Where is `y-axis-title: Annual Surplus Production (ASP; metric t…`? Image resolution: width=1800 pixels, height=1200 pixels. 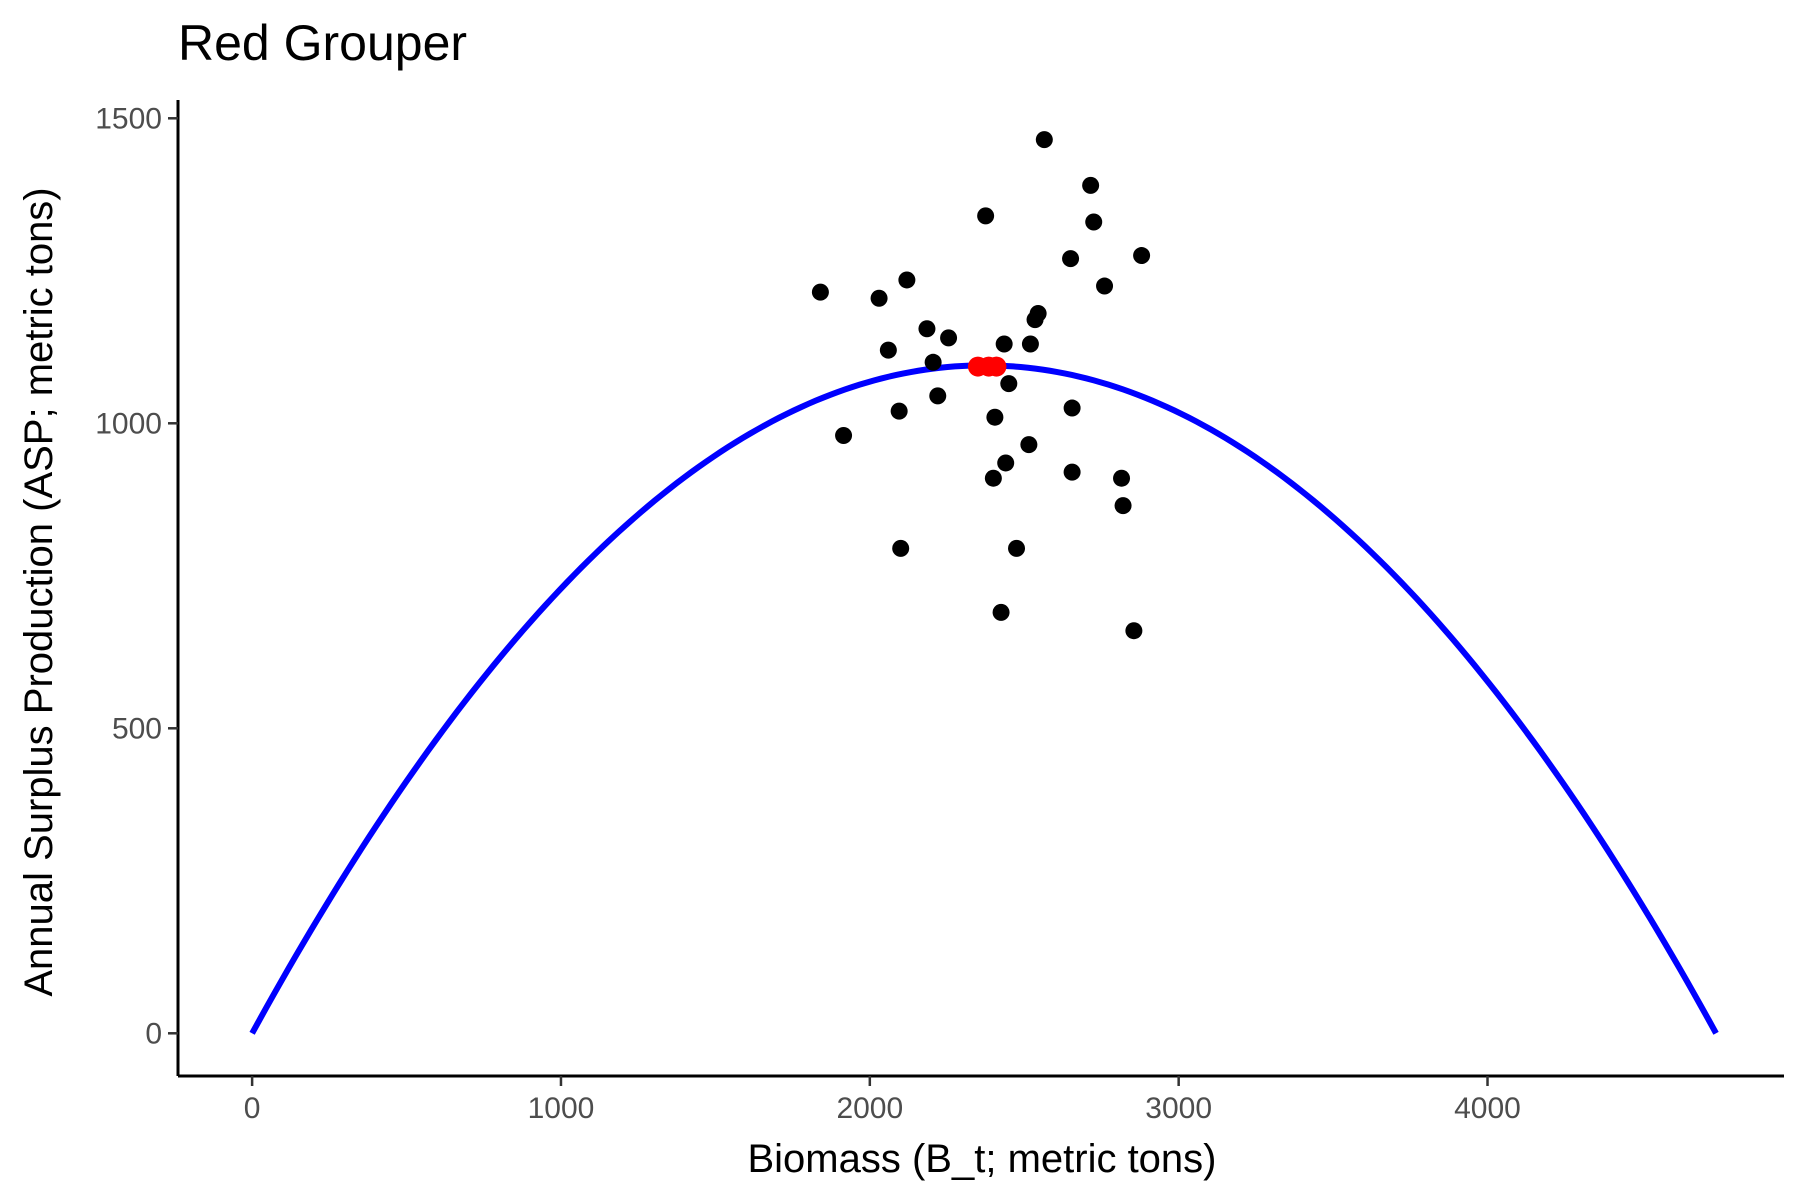 y-axis-title: Annual Surplus Production (ASP; metric t… is located at coordinates (39, 591).